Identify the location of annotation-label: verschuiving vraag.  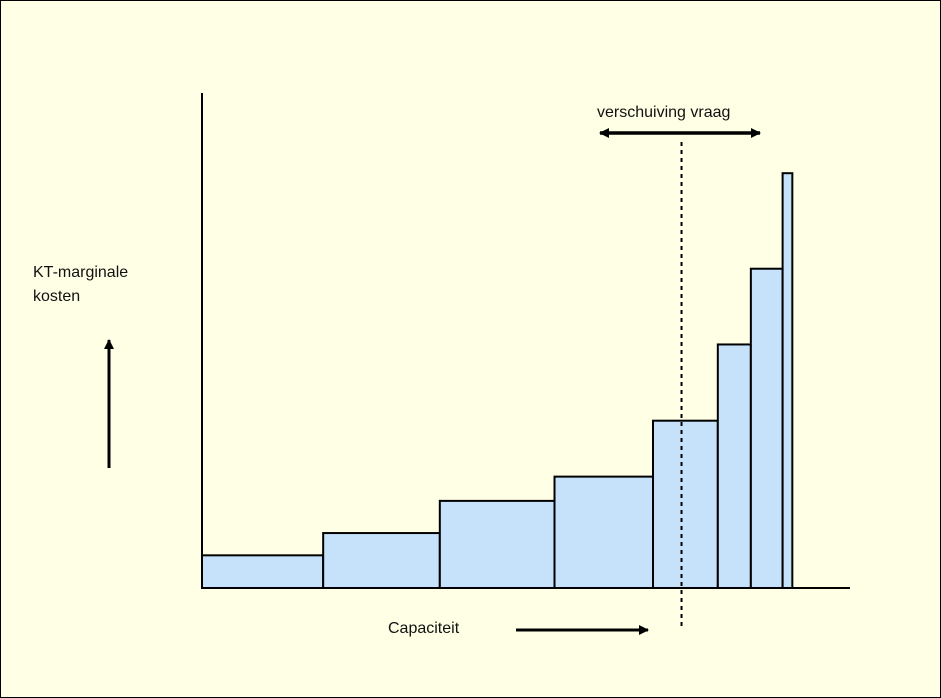
(663, 112).